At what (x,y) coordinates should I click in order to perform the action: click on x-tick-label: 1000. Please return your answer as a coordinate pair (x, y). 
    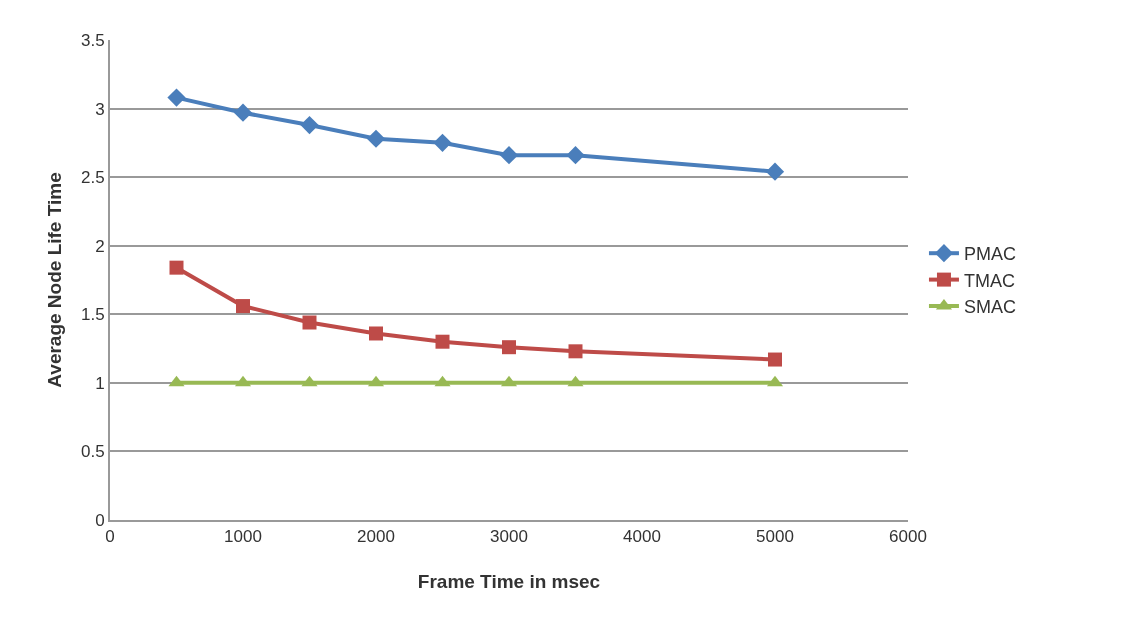
    Looking at the image, I should click on (243, 537).